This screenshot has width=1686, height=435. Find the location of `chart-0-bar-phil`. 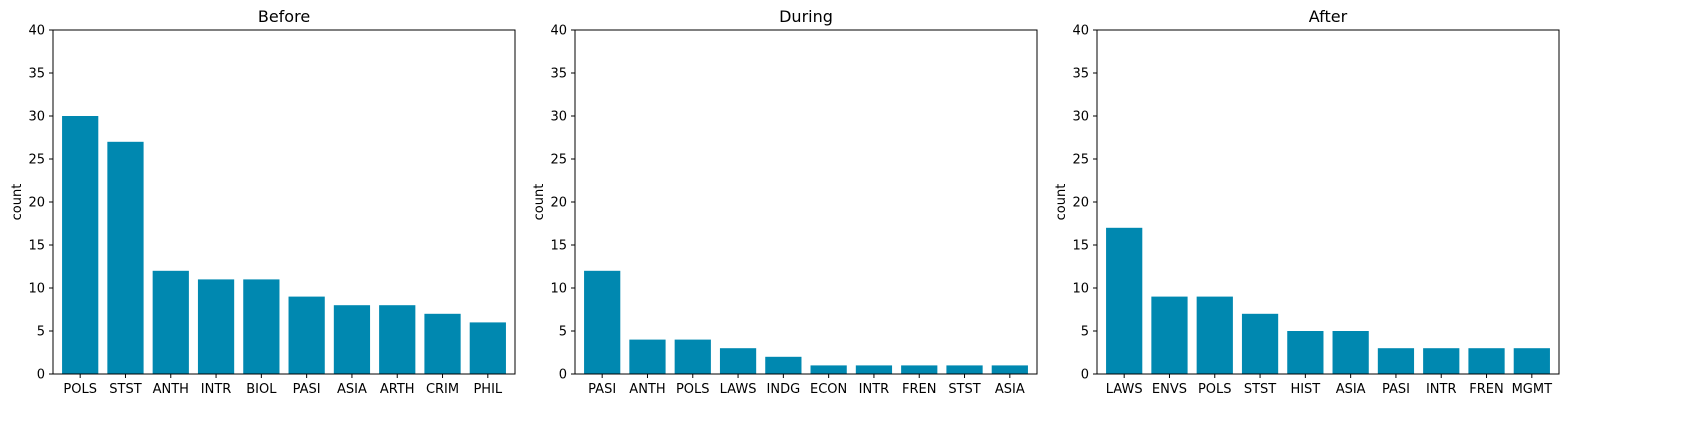

chart-0-bar-phil is located at coordinates (487, 348).